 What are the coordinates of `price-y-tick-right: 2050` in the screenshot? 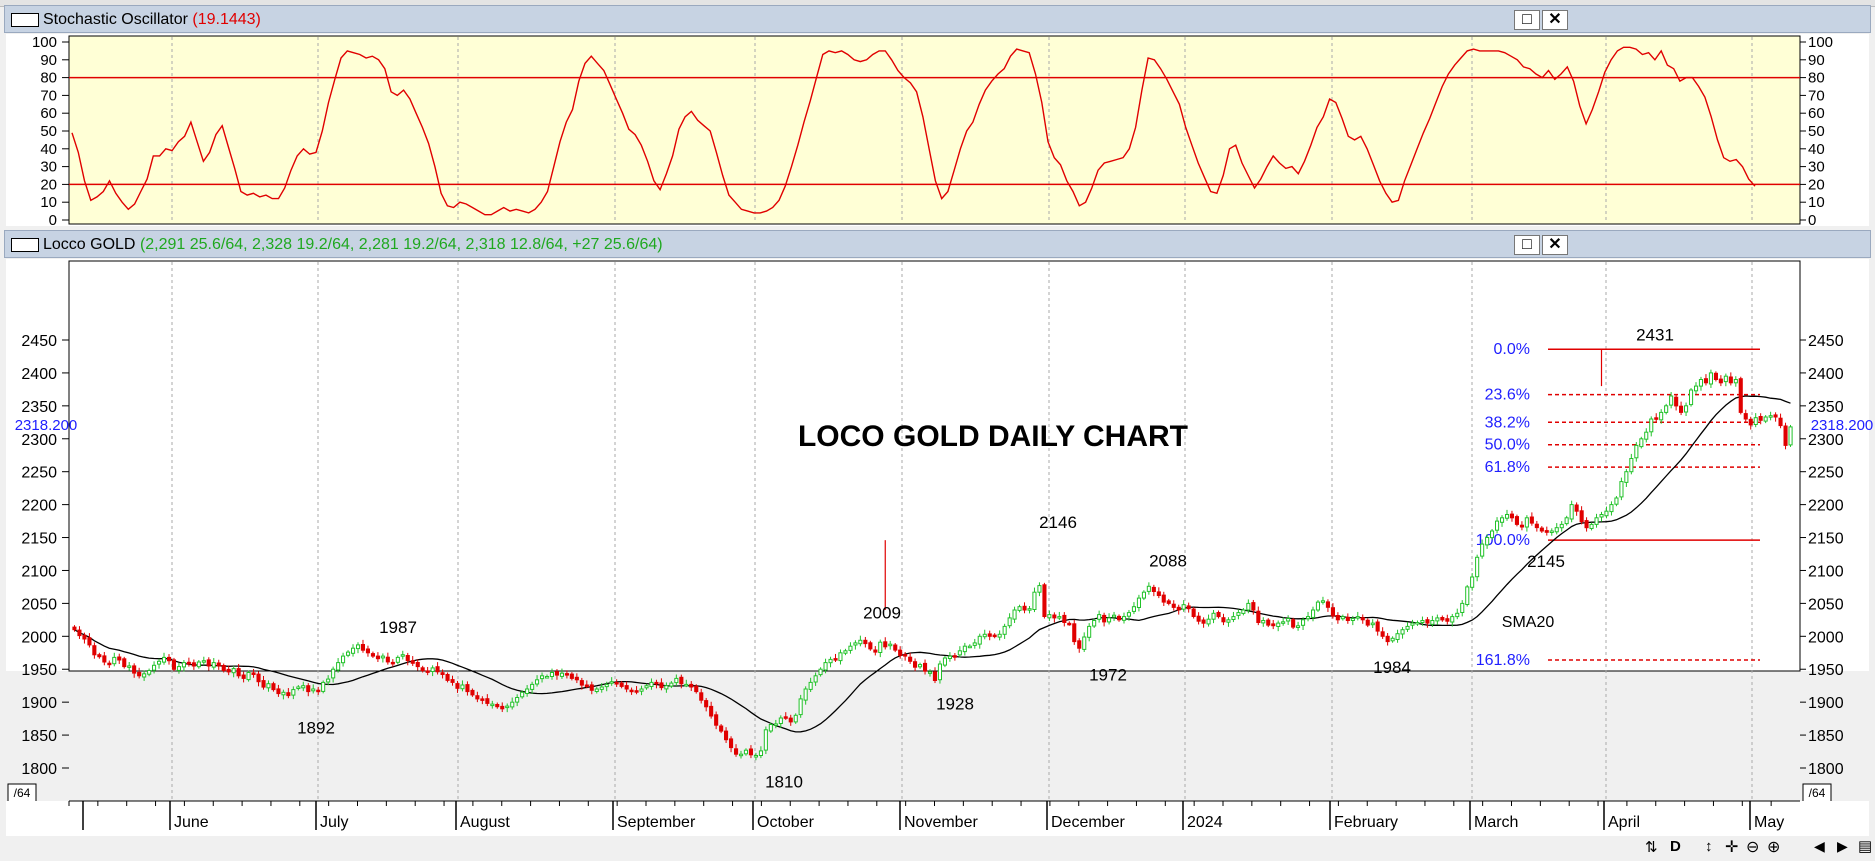 It's located at (1826, 604).